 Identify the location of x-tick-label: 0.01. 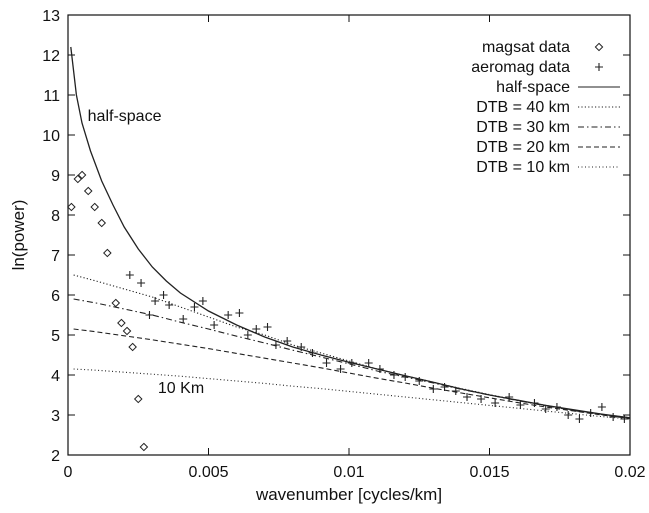
(348, 472).